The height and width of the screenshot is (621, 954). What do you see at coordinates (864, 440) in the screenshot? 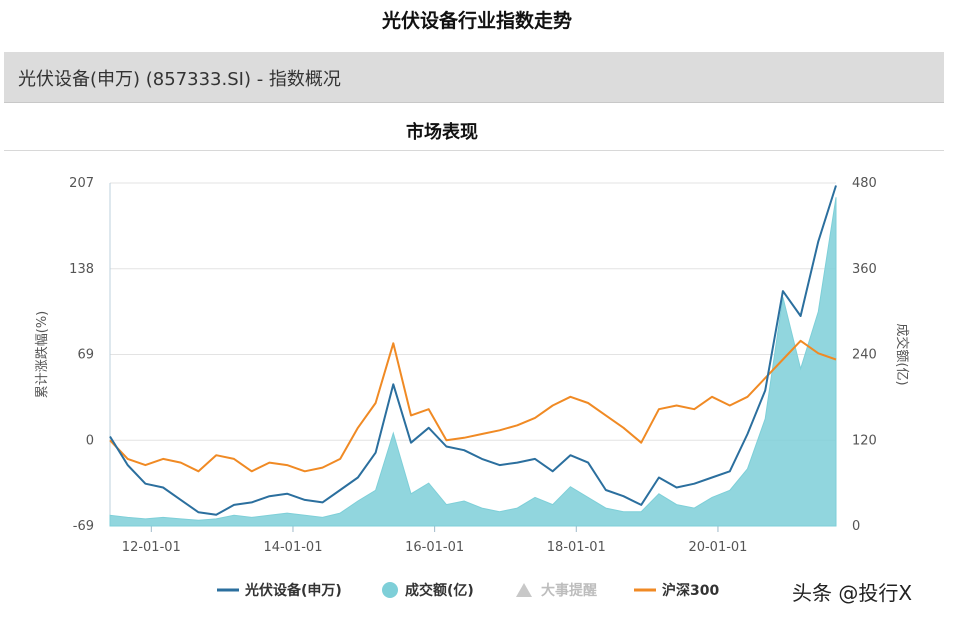
I see `y-right-tick-label: 120` at bounding box center [864, 440].